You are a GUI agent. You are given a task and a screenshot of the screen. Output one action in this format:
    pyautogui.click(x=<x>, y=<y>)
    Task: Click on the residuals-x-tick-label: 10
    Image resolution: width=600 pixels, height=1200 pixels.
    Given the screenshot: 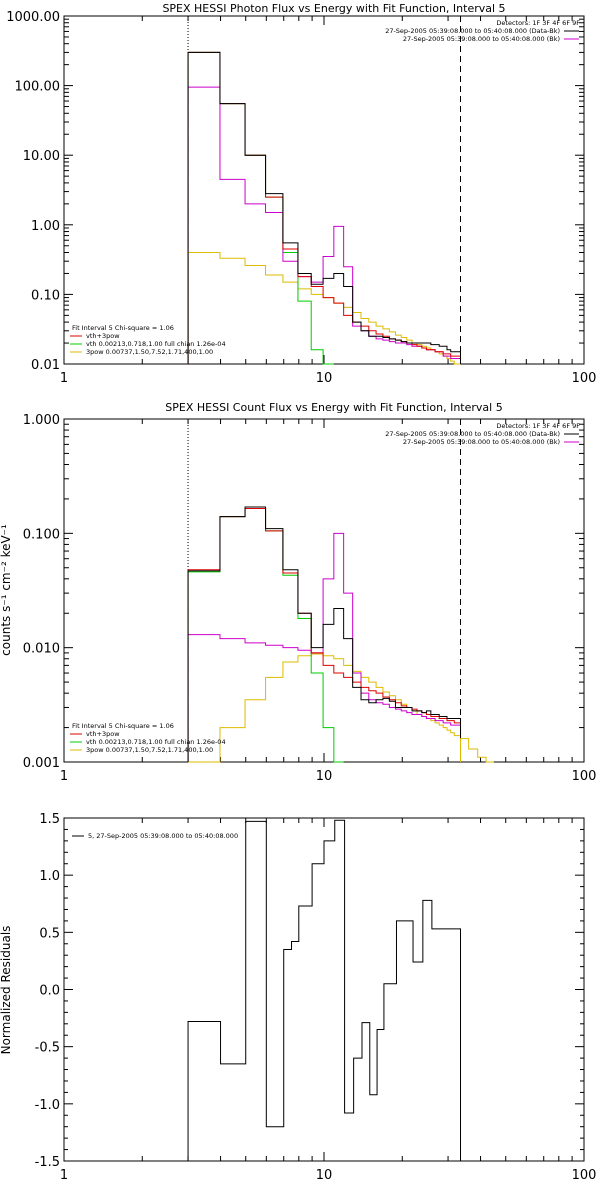 What is the action you would take?
    pyautogui.click(x=324, y=1175)
    